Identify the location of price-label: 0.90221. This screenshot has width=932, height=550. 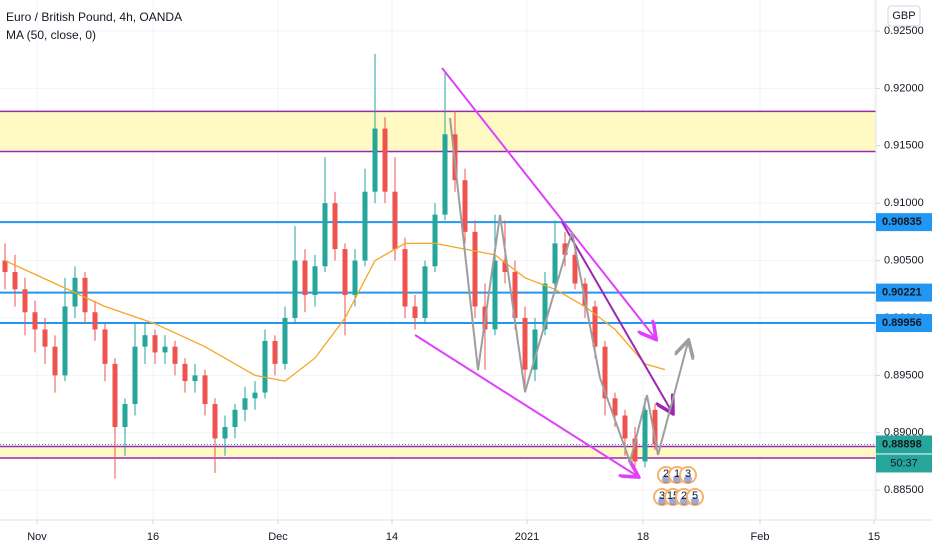
(902, 293).